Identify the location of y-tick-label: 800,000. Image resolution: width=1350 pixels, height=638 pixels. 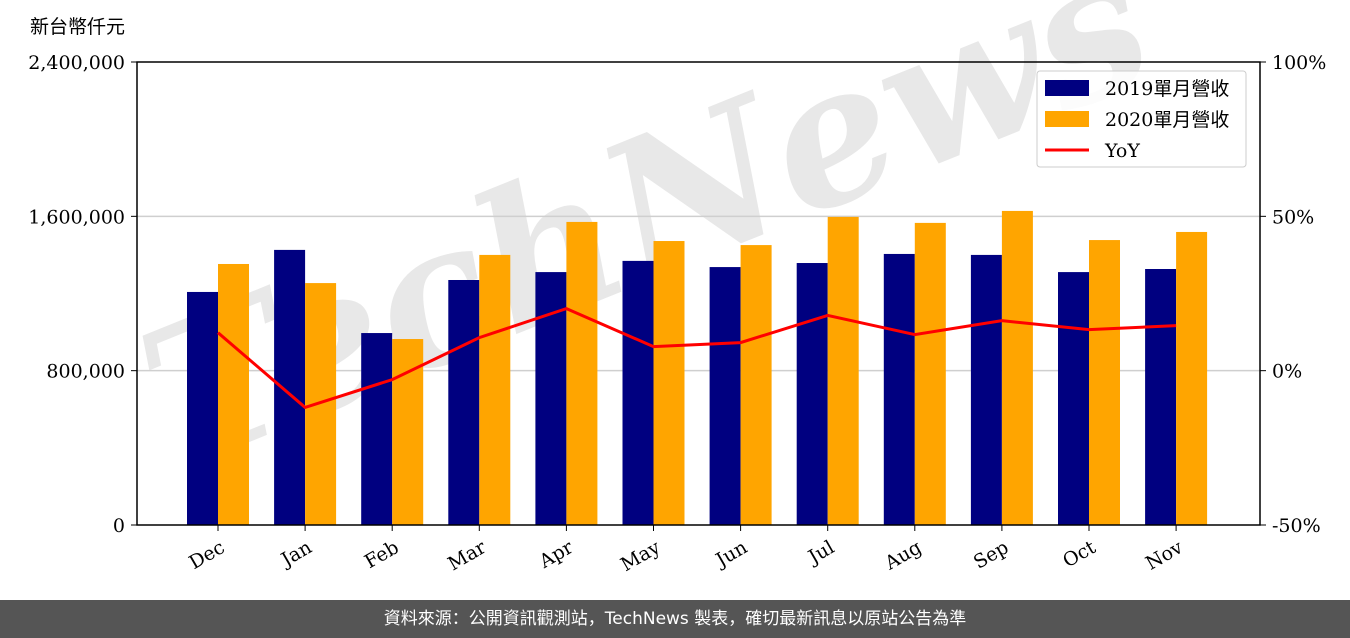
(85, 372).